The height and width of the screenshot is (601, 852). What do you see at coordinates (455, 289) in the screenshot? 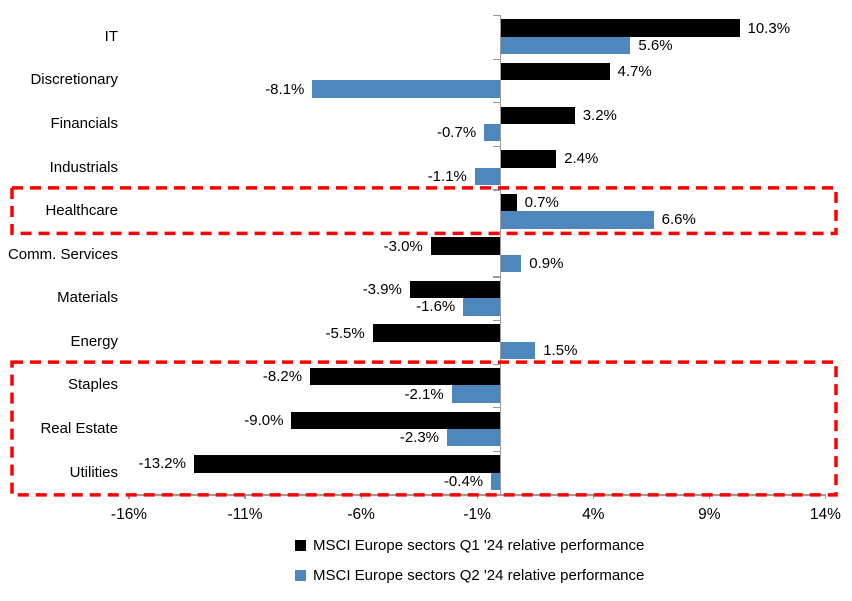
I see `bar-q1-materials` at bounding box center [455, 289].